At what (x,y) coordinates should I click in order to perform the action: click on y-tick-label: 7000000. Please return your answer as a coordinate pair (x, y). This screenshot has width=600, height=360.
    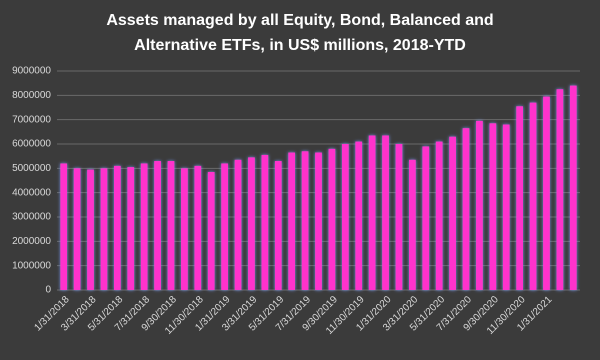
    Looking at the image, I should click on (31, 119).